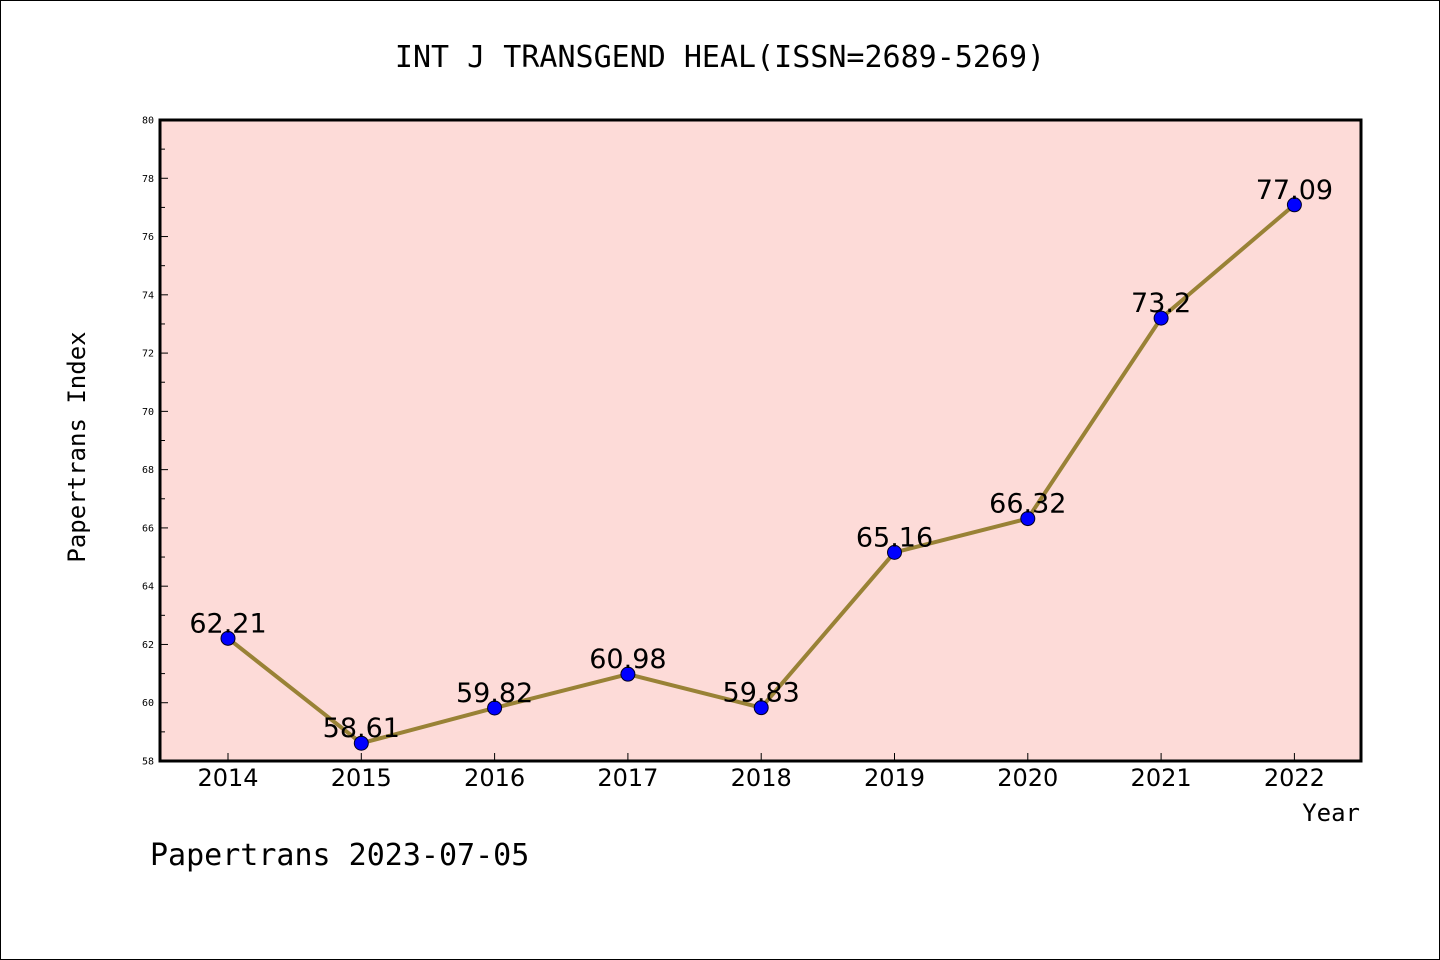 This screenshot has width=1440, height=960. What do you see at coordinates (1331, 813) in the screenshot?
I see `x-axis-label: Year` at bounding box center [1331, 813].